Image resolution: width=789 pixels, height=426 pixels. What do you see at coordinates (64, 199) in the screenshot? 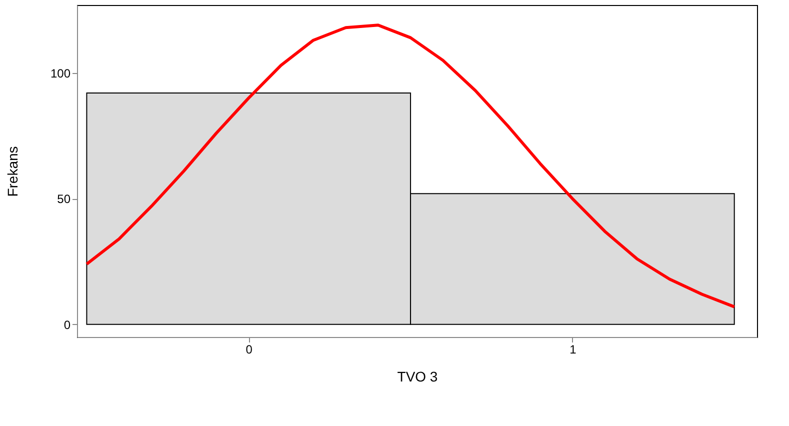
I see `y-tick-label: 50` at bounding box center [64, 199].